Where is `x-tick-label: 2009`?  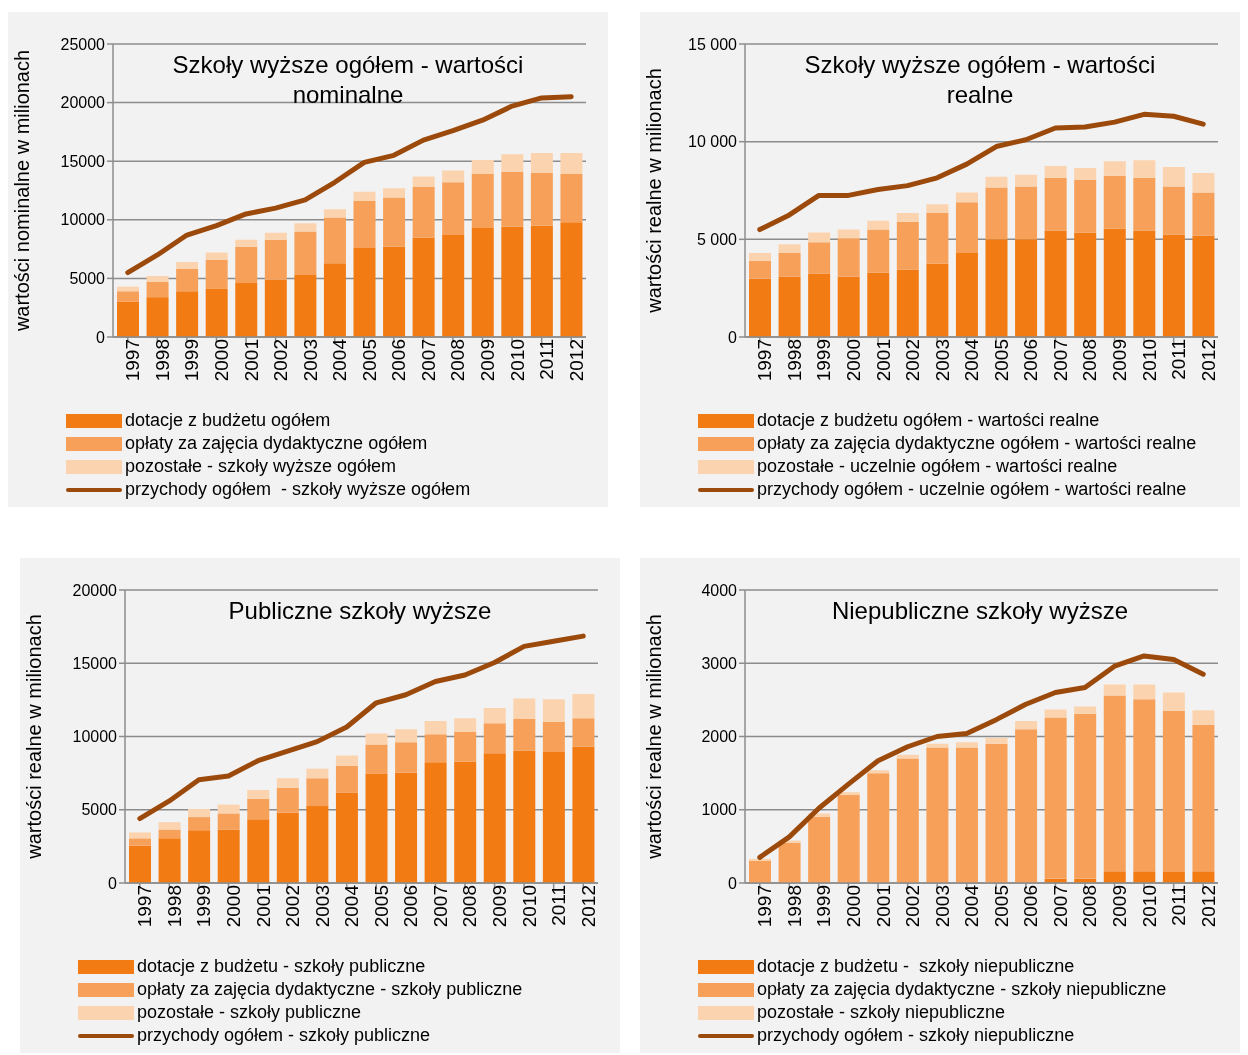
x-tick-label: 2009 is located at coordinates (488, 360).